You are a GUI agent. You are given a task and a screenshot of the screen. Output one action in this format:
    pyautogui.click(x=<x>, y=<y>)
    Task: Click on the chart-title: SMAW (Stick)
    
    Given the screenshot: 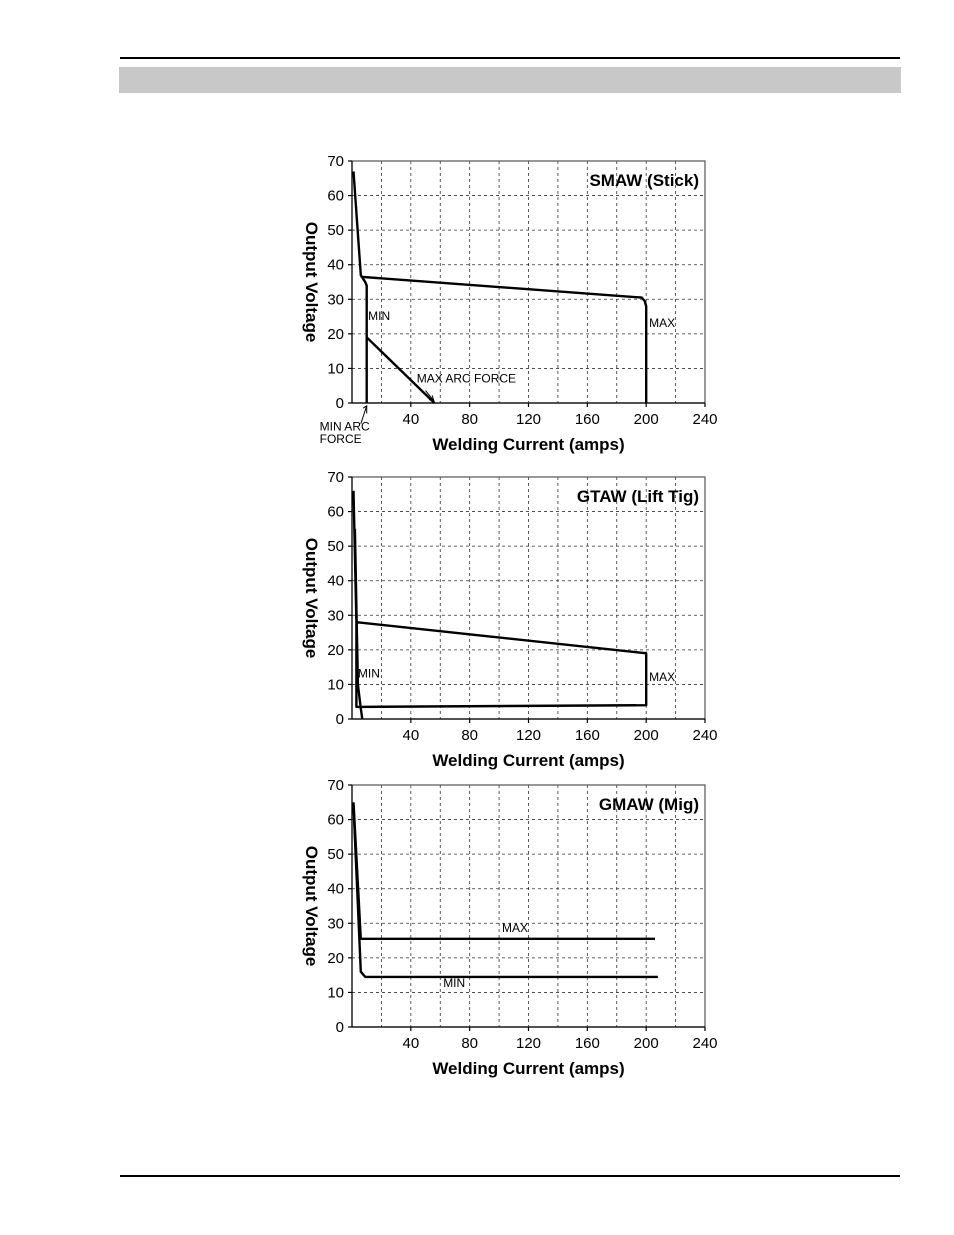 What is the action you would take?
    pyautogui.click(x=644, y=180)
    